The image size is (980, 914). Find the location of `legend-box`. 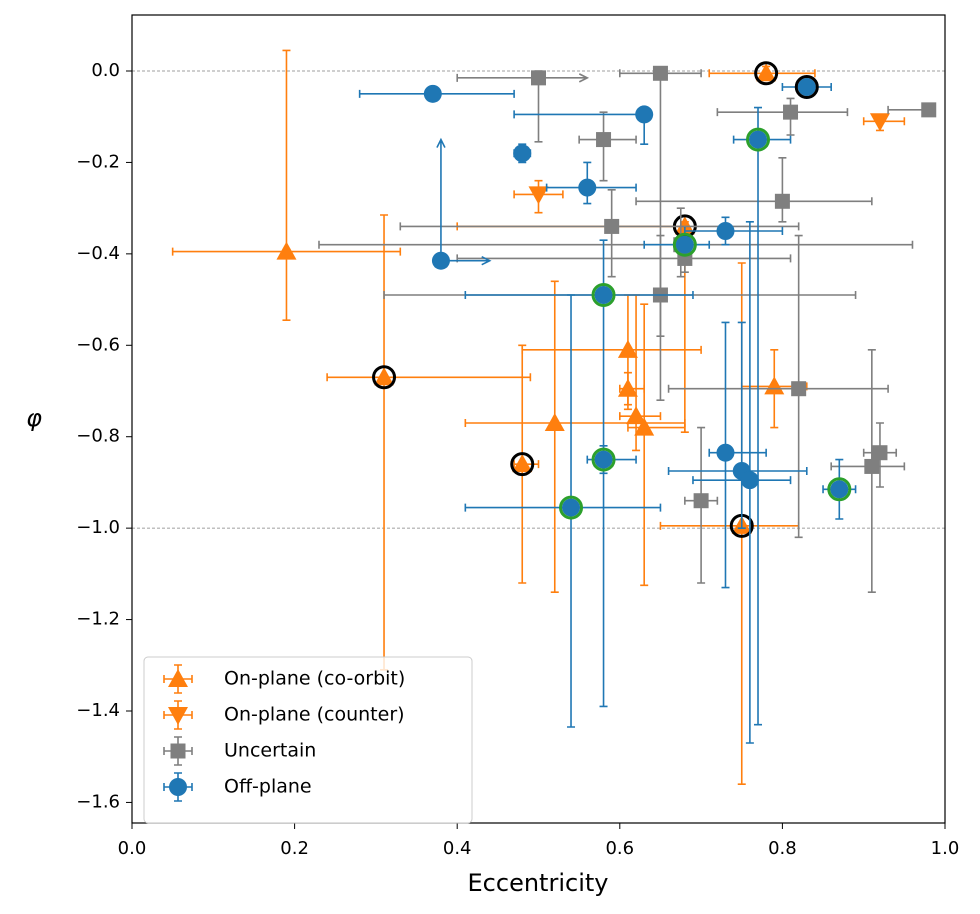

legend-box is located at coordinates (308, 740).